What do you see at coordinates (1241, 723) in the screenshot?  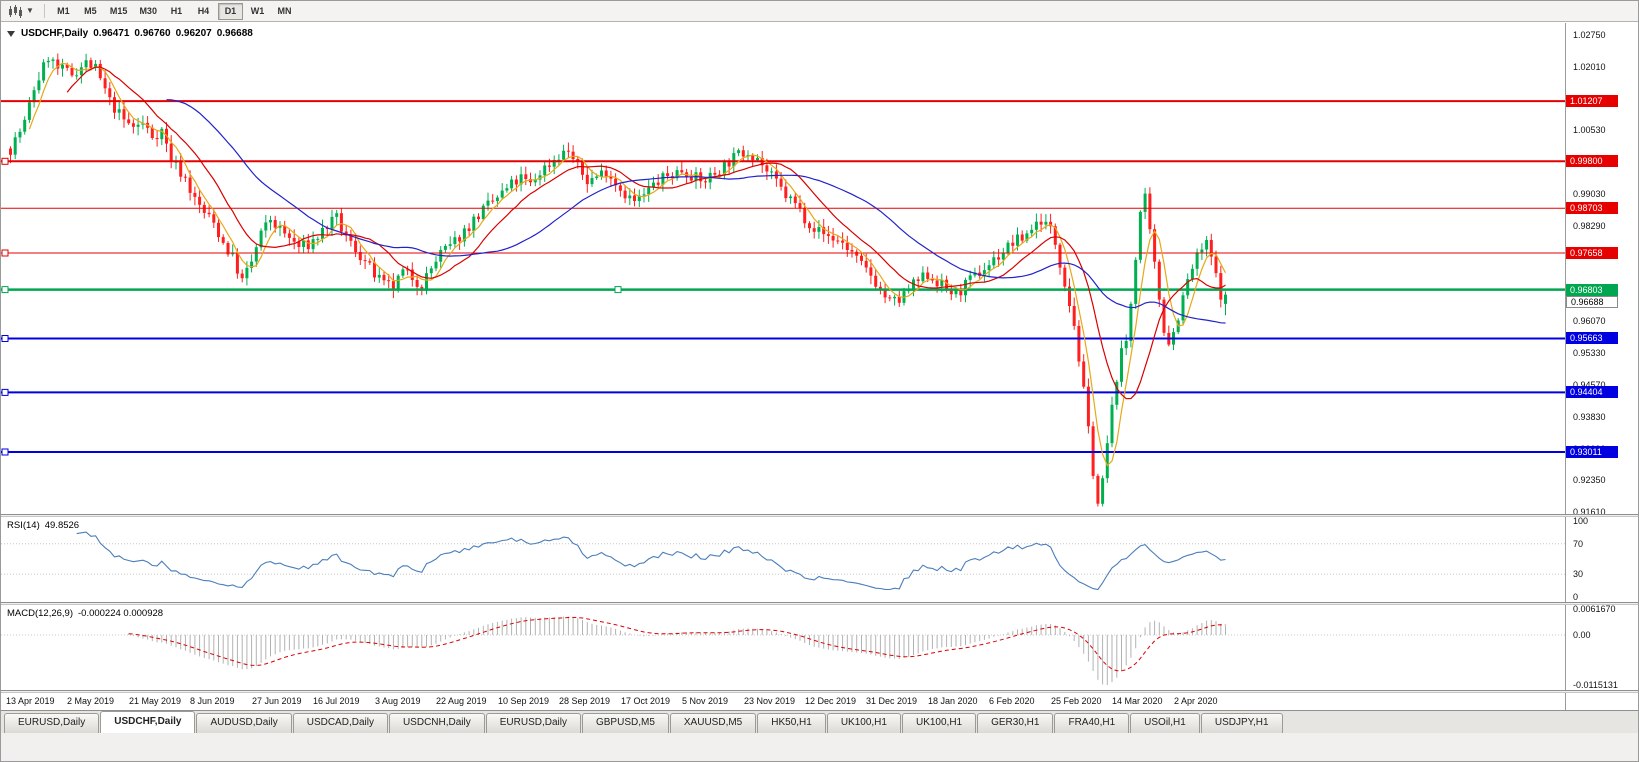 I see `tab-usdjpy-h1: USDJPY,H1` at bounding box center [1241, 723].